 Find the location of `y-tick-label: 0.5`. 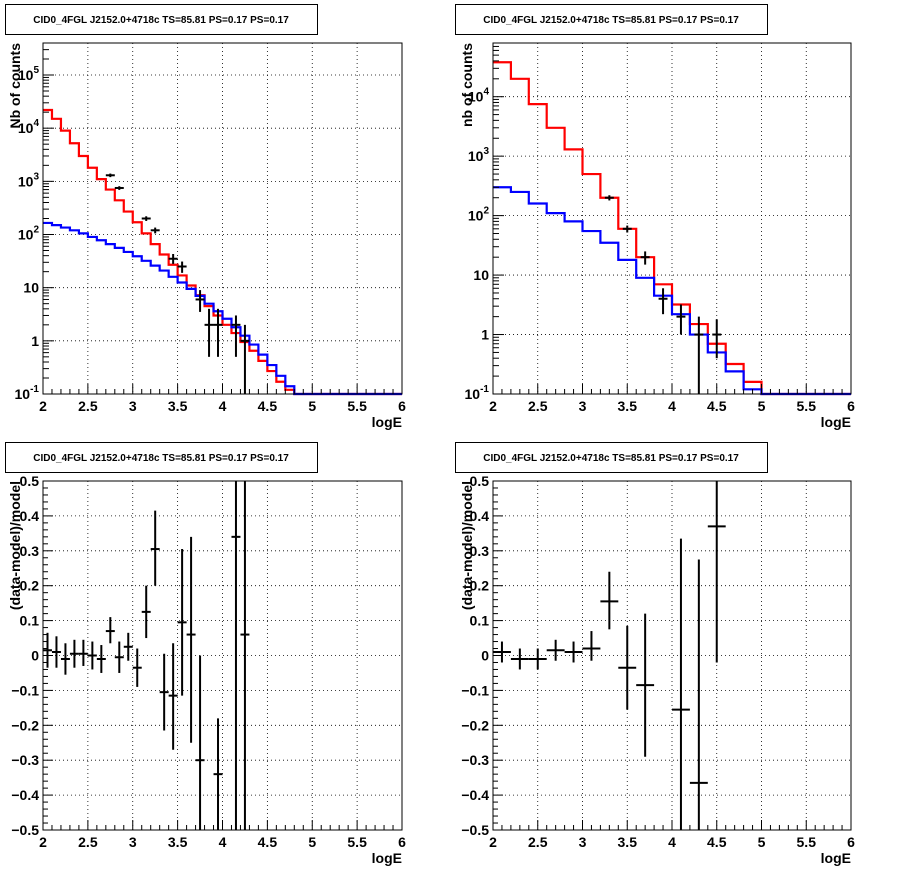

y-tick-label: 0.5 is located at coordinates (480, 481).